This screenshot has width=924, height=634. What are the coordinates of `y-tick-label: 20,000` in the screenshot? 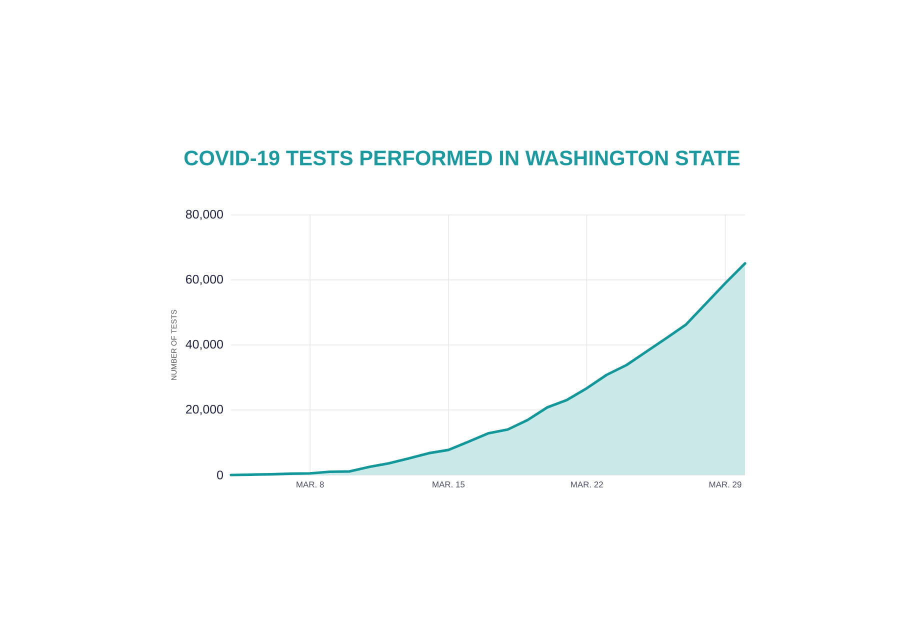 It's located at (204, 410).